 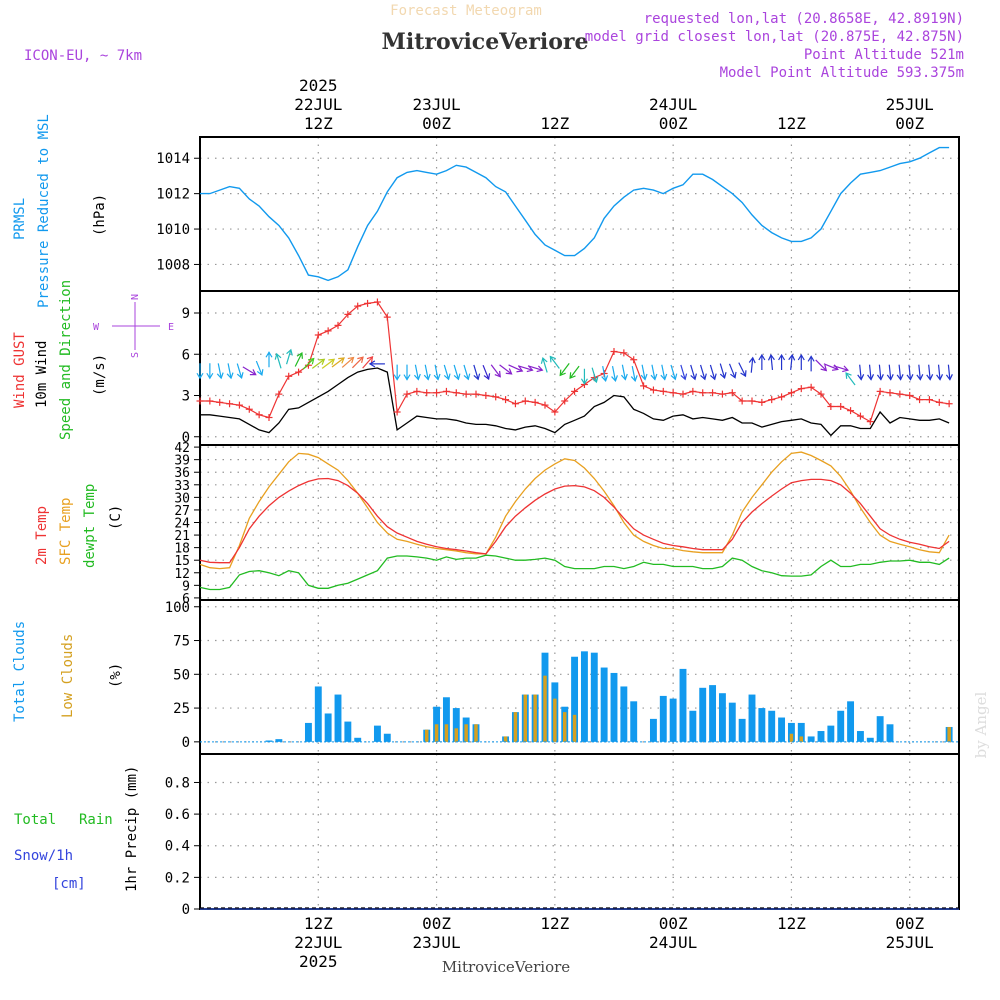 I want to click on compass-west: W, so click(x=96, y=327).